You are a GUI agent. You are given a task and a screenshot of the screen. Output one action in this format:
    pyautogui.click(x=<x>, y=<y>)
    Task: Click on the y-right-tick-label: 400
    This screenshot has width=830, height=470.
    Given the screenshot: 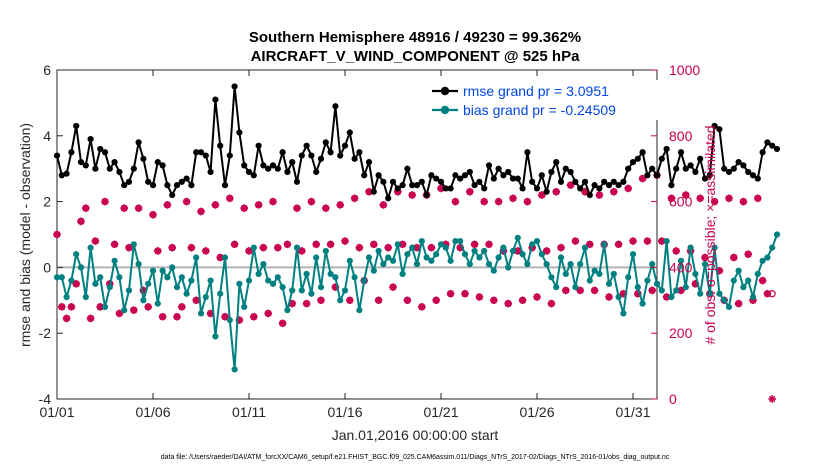 What is the action you would take?
    pyautogui.click(x=681, y=267)
    